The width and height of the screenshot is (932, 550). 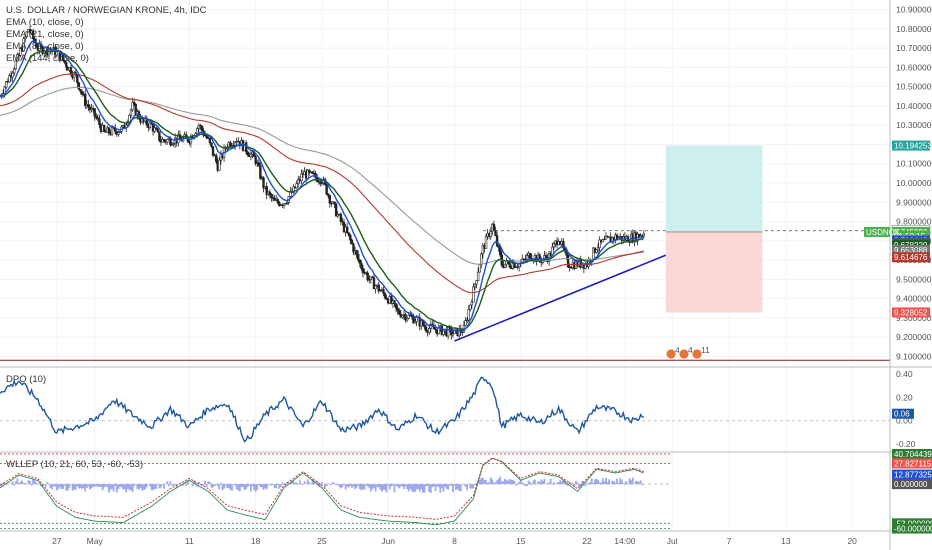 I want to click on oscillator-pane, so click(x=336, y=491).